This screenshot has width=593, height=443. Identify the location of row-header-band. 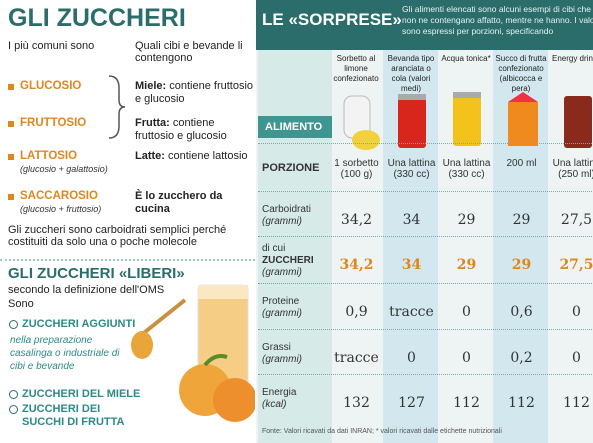
(295, 127).